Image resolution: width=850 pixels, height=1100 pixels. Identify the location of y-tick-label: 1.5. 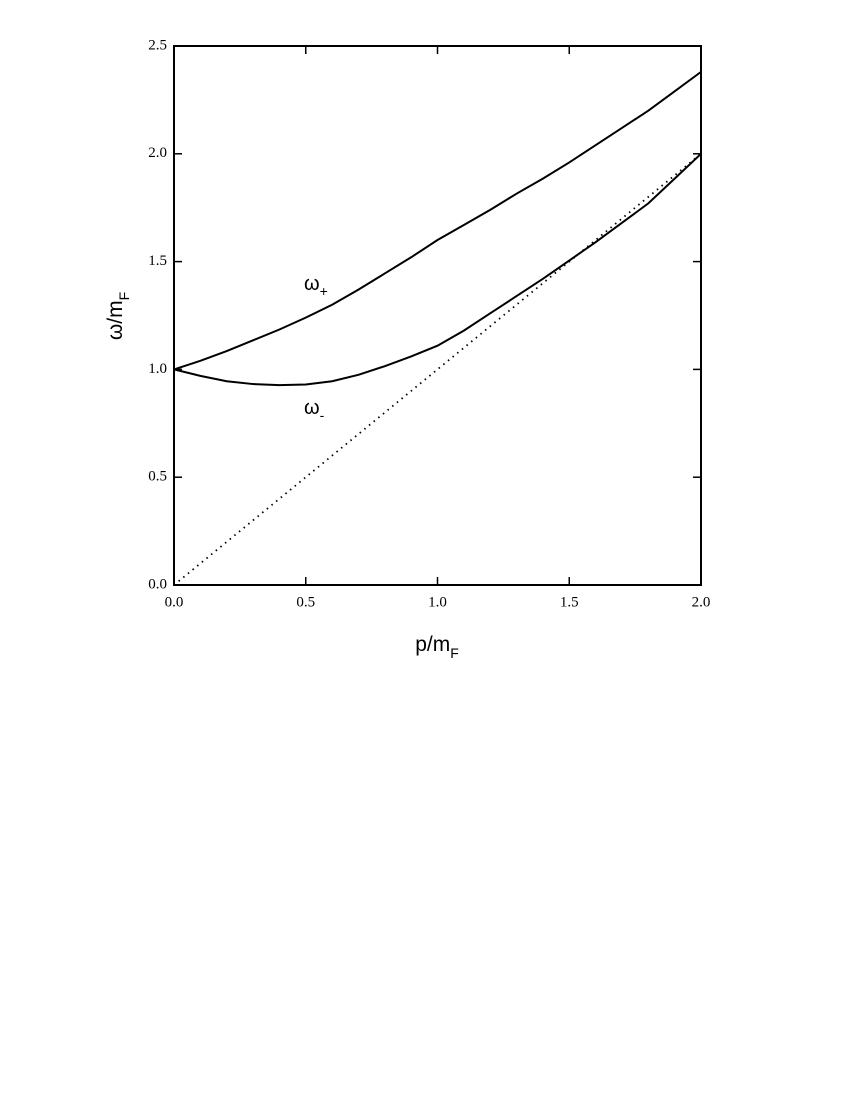
(157, 261).